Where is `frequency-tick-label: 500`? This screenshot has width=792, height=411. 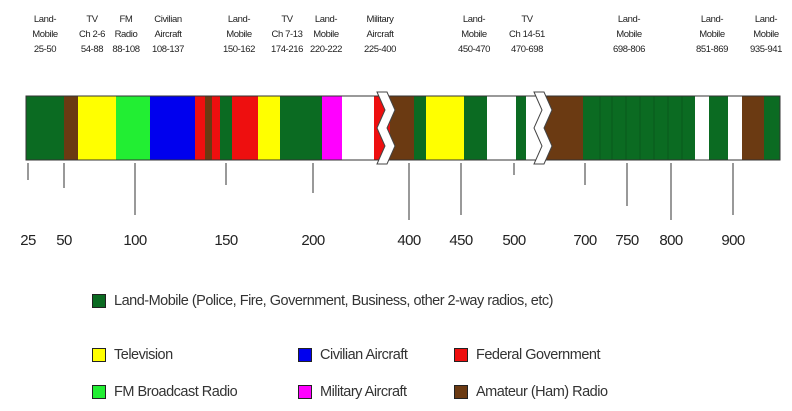 frequency-tick-label: 500 is located at coordinates (514, 240).